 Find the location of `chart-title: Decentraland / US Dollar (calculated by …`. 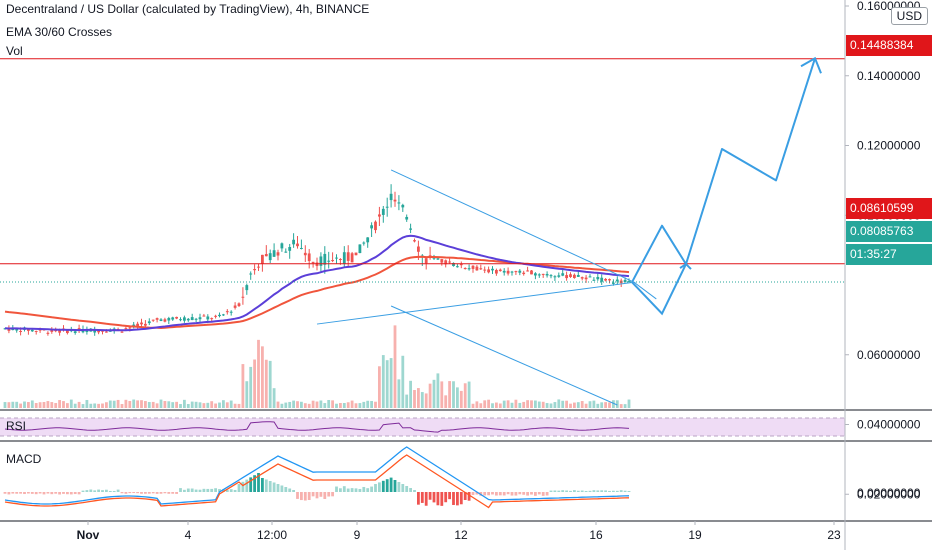

chart-title: Decentraland / US Dollar (calculated by … is located at coordinates (188, 9).